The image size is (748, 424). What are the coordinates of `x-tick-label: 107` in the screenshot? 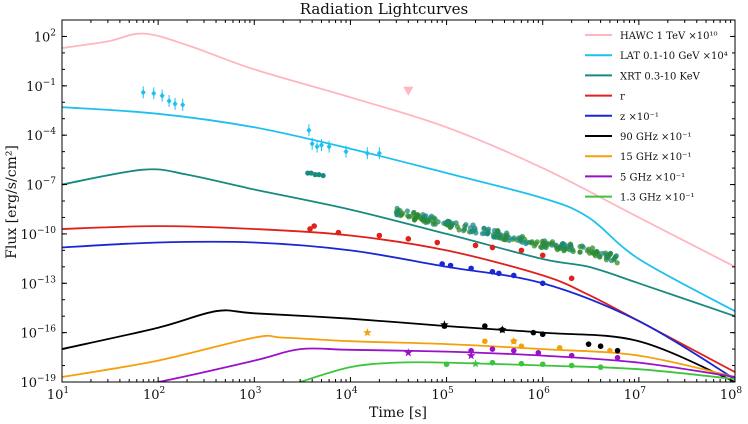 It's located at (635, 394).